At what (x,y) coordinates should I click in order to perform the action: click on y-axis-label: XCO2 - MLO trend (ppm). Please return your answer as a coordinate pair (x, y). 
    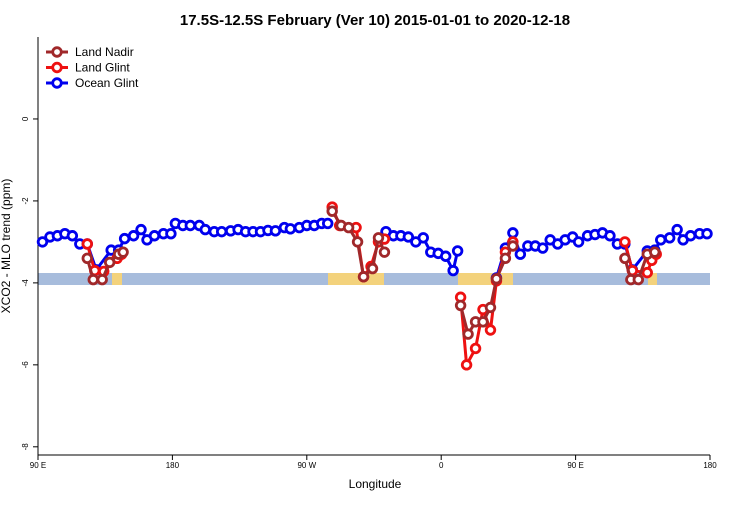
    Looking at the image, I should click on (6, 246).